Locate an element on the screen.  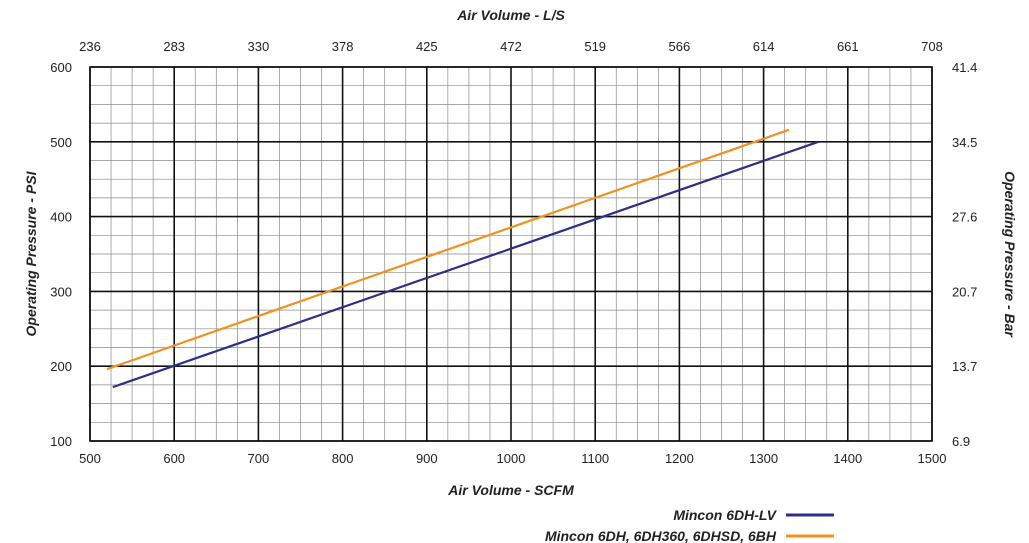
x-tick-label: 1000 is located at coordinates (511, 458).